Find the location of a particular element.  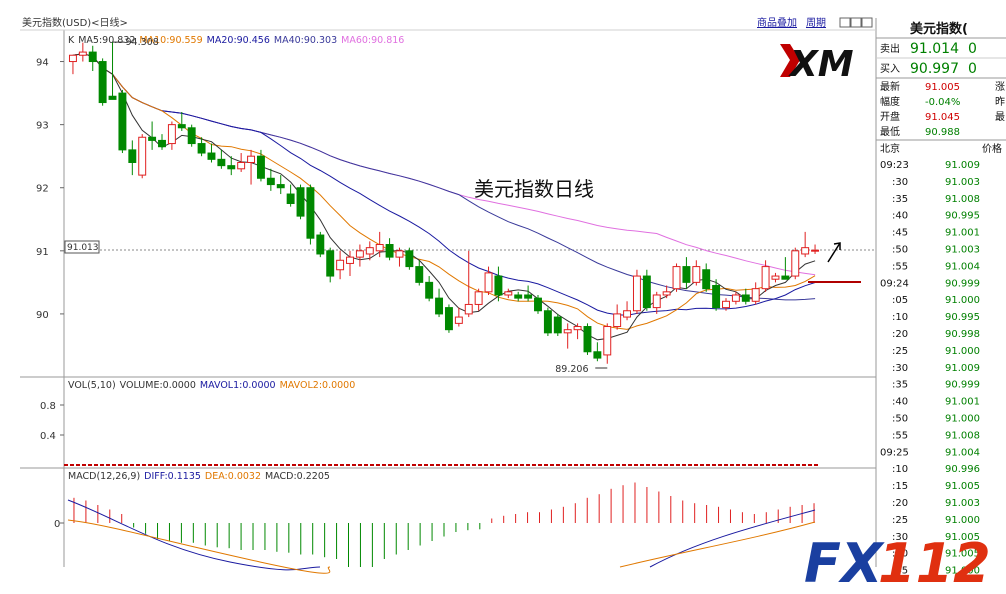

annotation-arrow is located at coordinates (834, 252).